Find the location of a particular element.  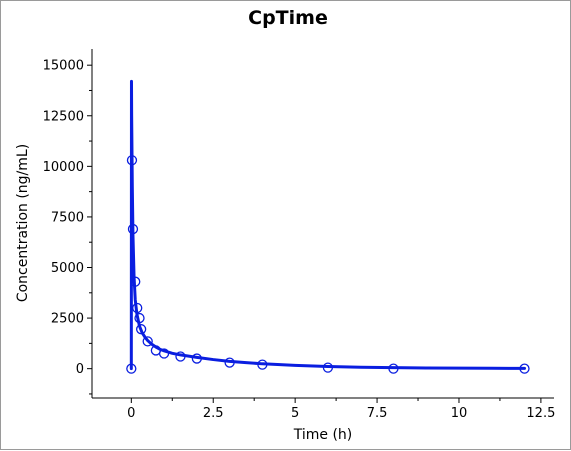

chart-title: CpTime is located at coordinates (288, 18).